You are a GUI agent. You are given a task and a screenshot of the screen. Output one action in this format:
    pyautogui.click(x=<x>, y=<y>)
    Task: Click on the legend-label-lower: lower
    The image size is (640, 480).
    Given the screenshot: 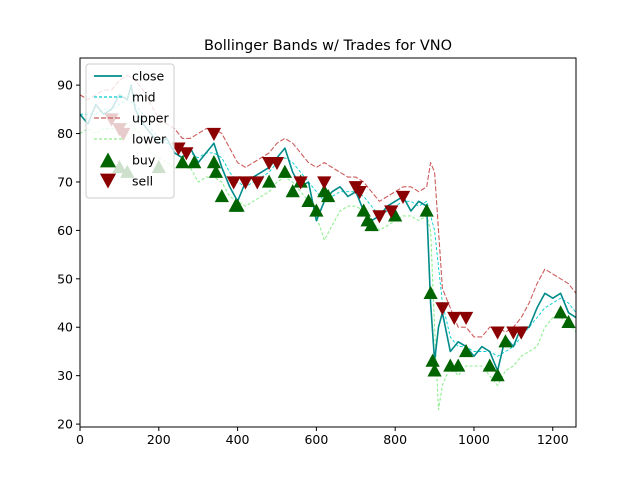 What is the action you would take?
    pyautogui.click(x=149, y=139)
    